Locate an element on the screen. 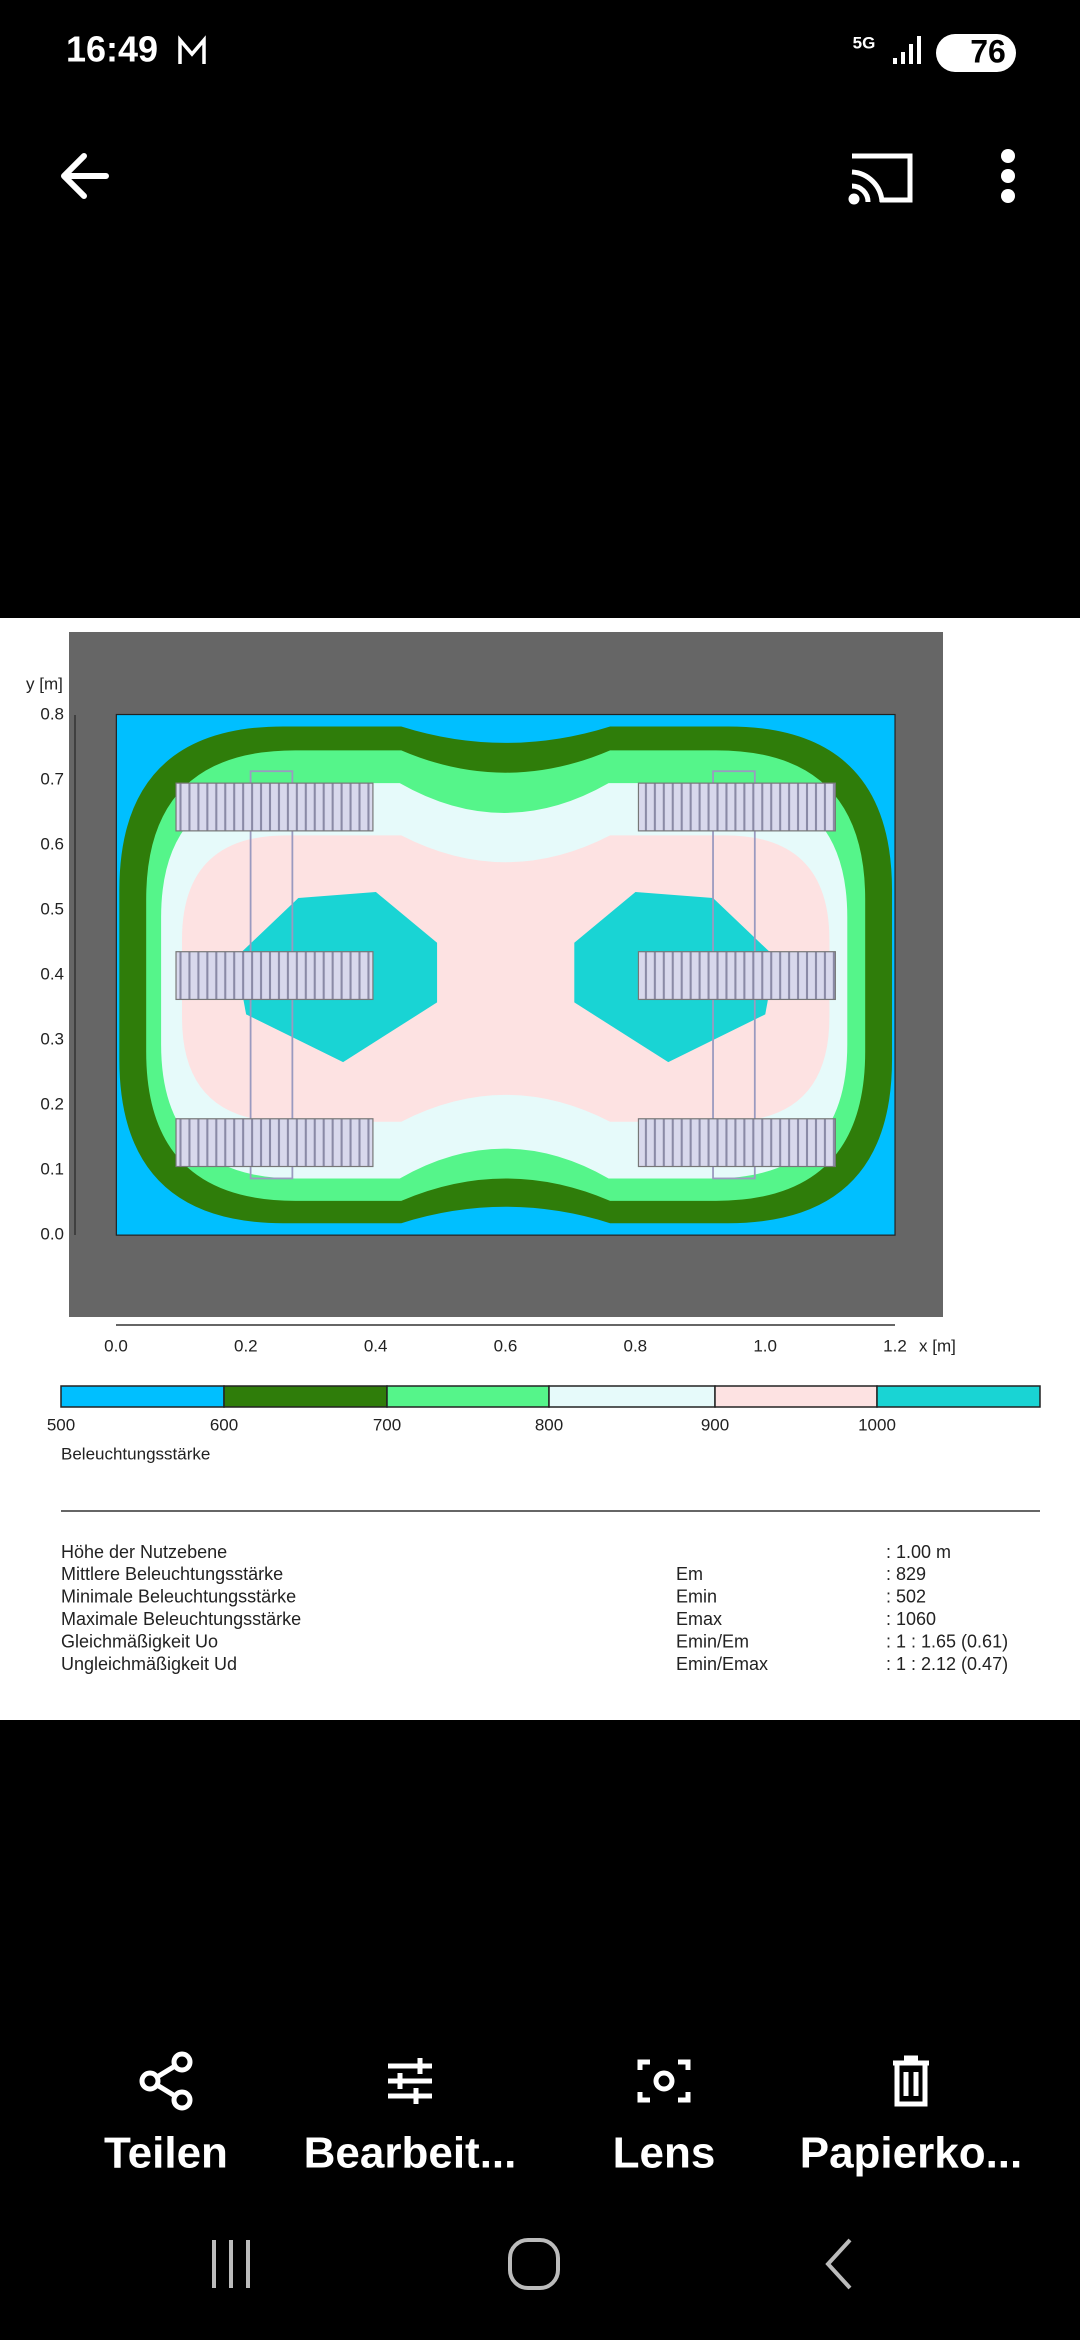 This screenshot has height=2340, width=1080. clock: 16:49 is located at coordinates (112, 49).